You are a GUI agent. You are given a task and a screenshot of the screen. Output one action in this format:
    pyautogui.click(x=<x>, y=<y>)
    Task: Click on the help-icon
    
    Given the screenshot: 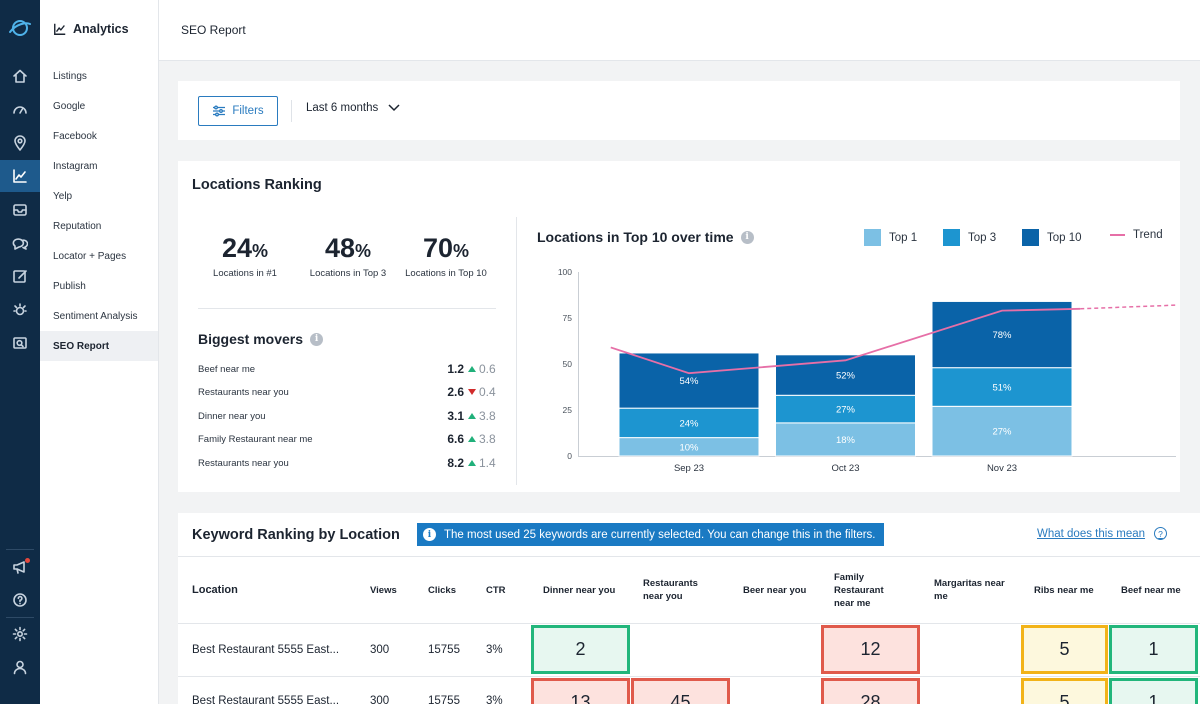 What is the action you would take?
    pyautogui.click(x=20, y=600)
    